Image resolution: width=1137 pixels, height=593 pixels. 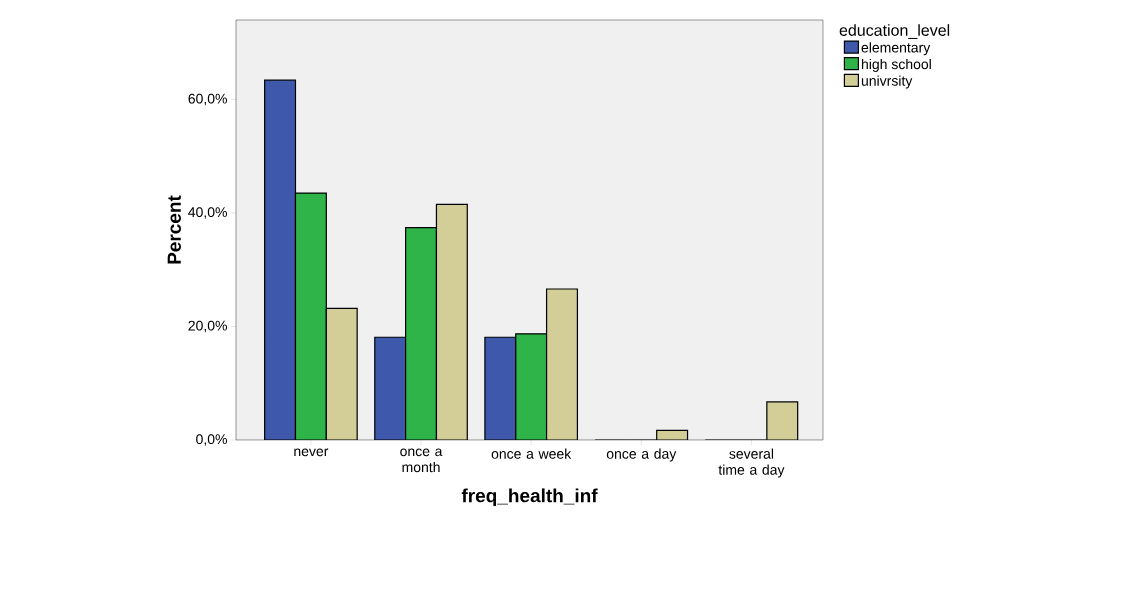 What do you see at coordinates (207, 99) in the screenshot?
I see `y-tick-label: 60,0%` at bounding box center [207, 99].